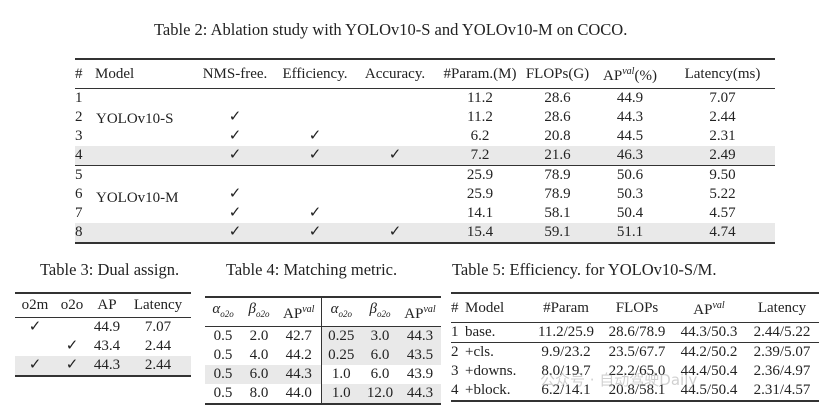  I want to click on table-cell: 2.31, so click(722, 136).